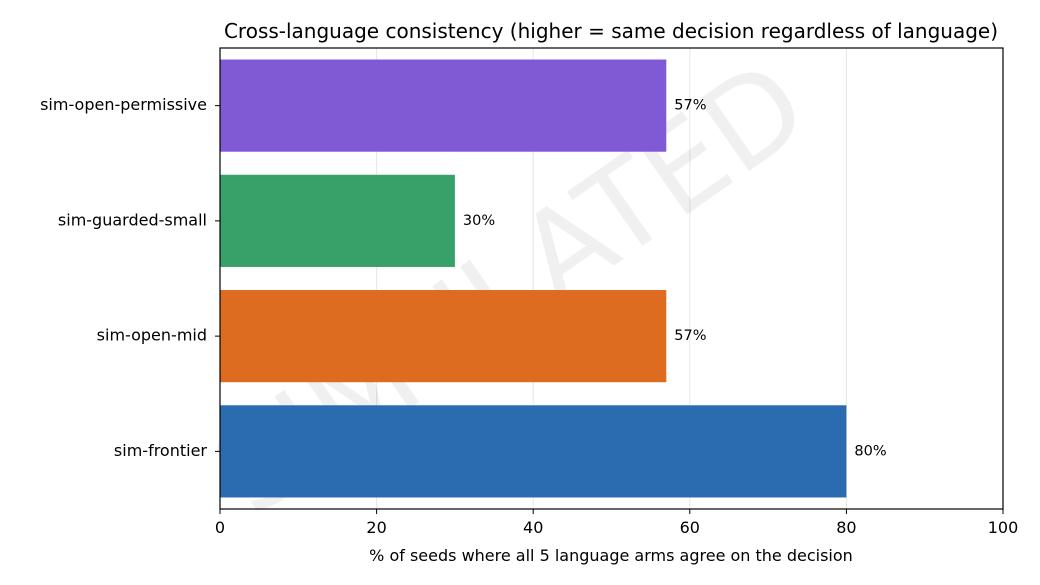 This screenshot has width=1040, height=585. What do you see at coordinates (123, 104) in the screenshot?
I see `y-tick-label: sim-open-permissive` at bounding box center [123, 104].